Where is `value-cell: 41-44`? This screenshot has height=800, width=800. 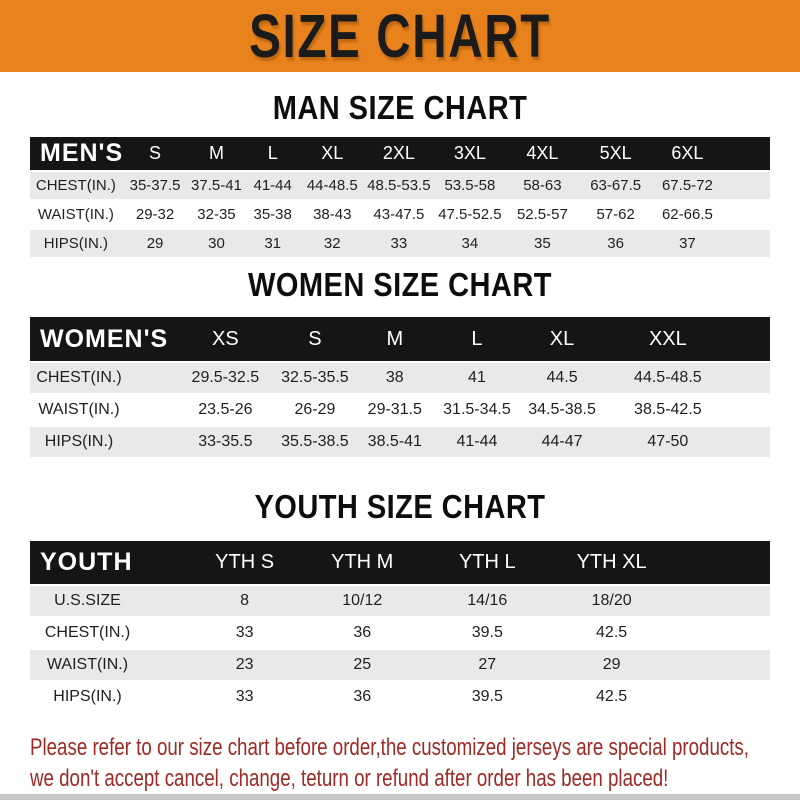 value-cell: 41-44 is located at coordinates (272, 185).